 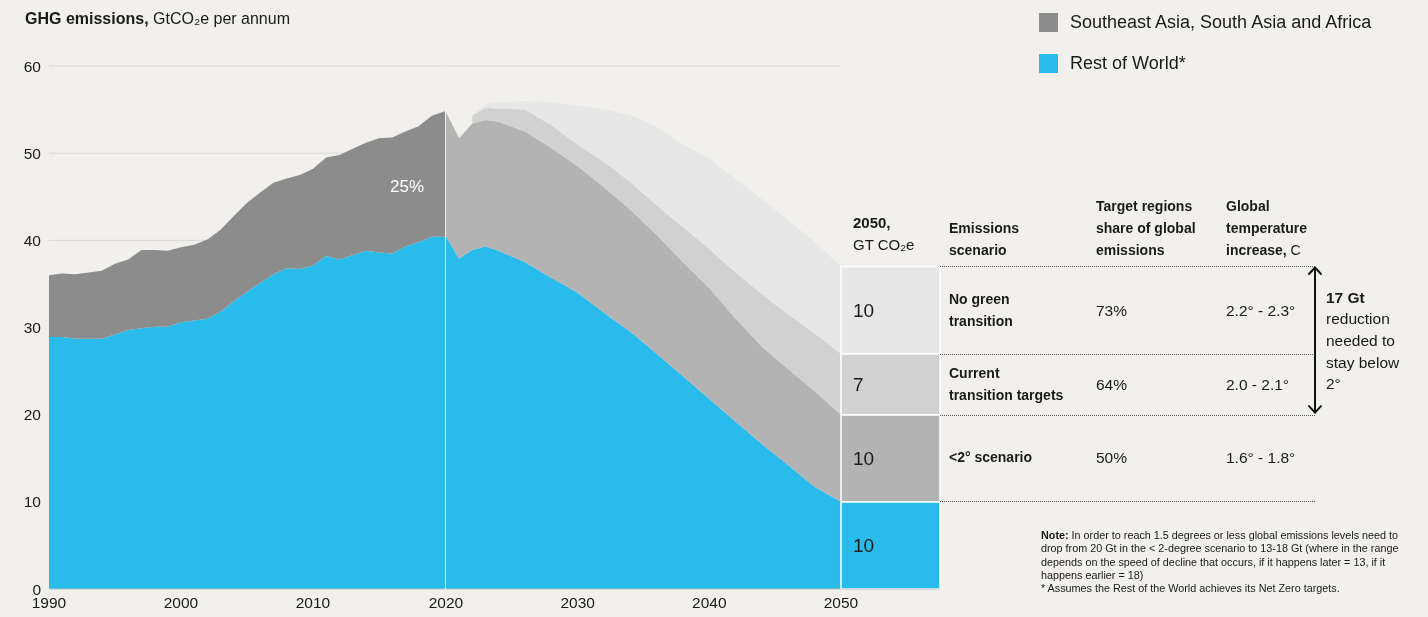 What do you see at coordinates (1220, 555) in the screenshot?
I see `text: Note: In order to reach 1.5 degrees or less global emissions levels need to drop from 20 Gt in the < 2-degree scenario to 13-18 Gt (where in the range depends on the speed of decline that occurs, if it happens later = 13, if it happens earlier = 18)` at bounding box center [1220, 555].